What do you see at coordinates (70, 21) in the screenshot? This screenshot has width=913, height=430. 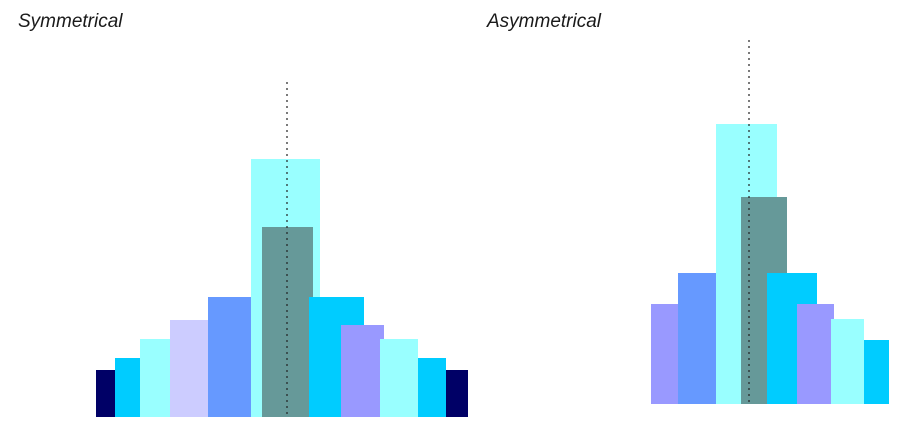 I see `symmetrical-title: Symmetrical` at bounding box center [70, 21].